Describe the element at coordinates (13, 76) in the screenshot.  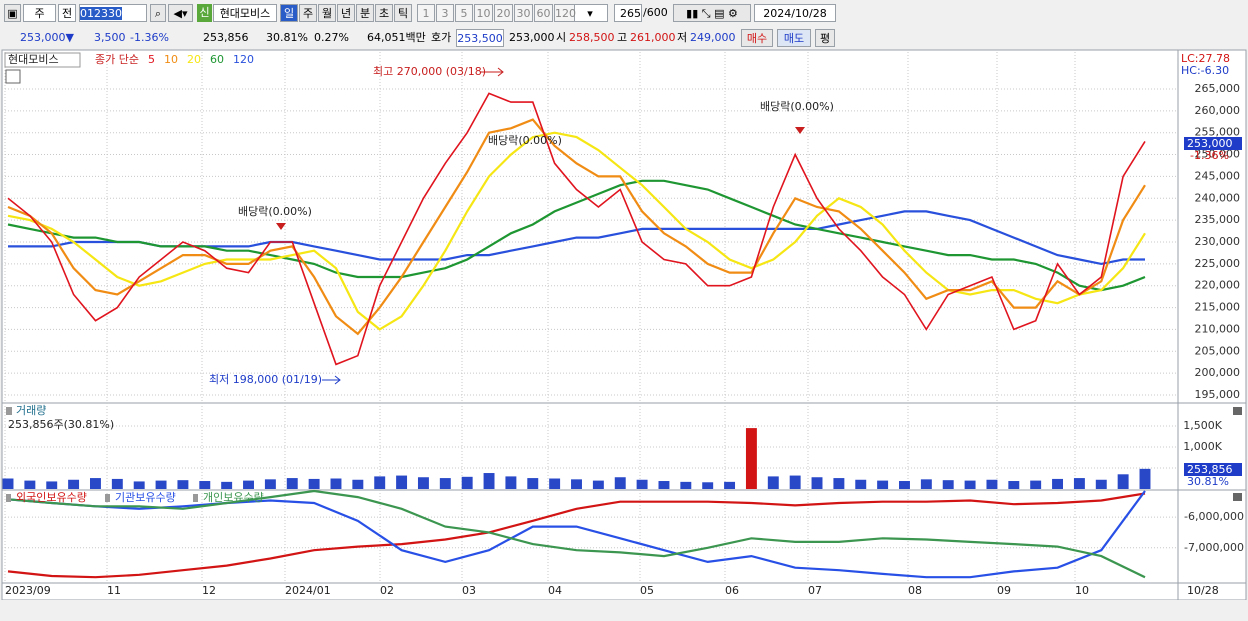
I see `chart-icon` at that location.